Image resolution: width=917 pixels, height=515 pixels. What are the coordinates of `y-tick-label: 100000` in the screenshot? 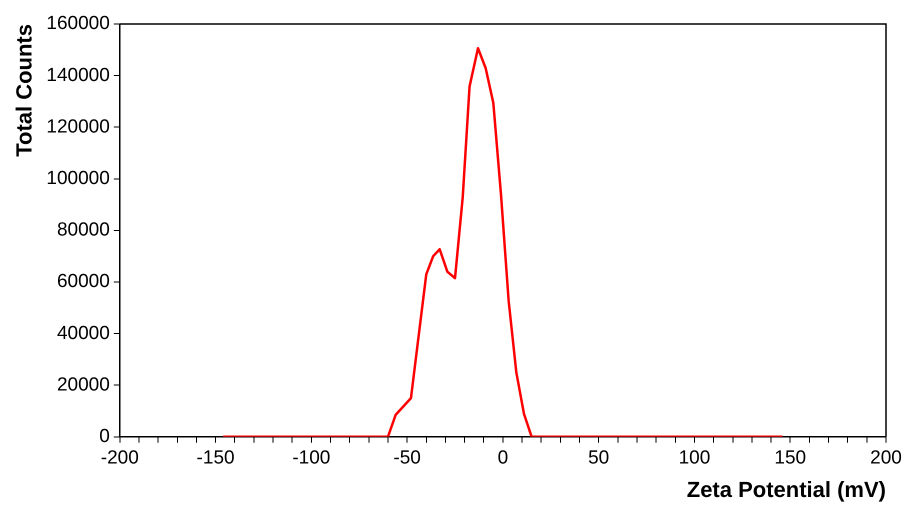 It's located at (78, 179).